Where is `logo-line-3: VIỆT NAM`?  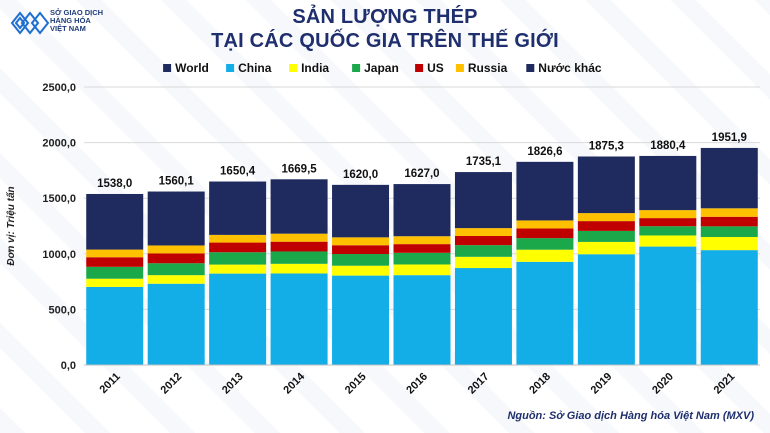 logo-line-3: VIỆT NAM is located at coordinates (68, 28).